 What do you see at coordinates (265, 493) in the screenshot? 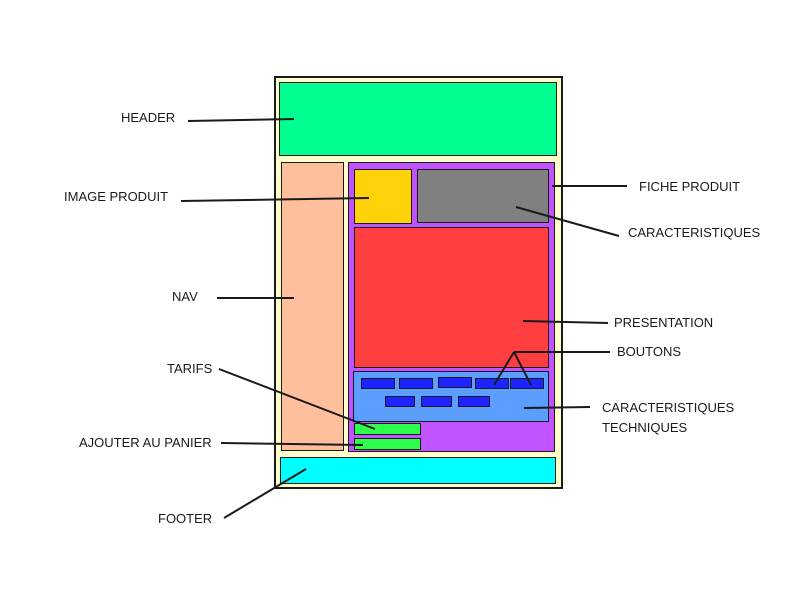
I see `leader-footer` at bounding box center [265, 493].